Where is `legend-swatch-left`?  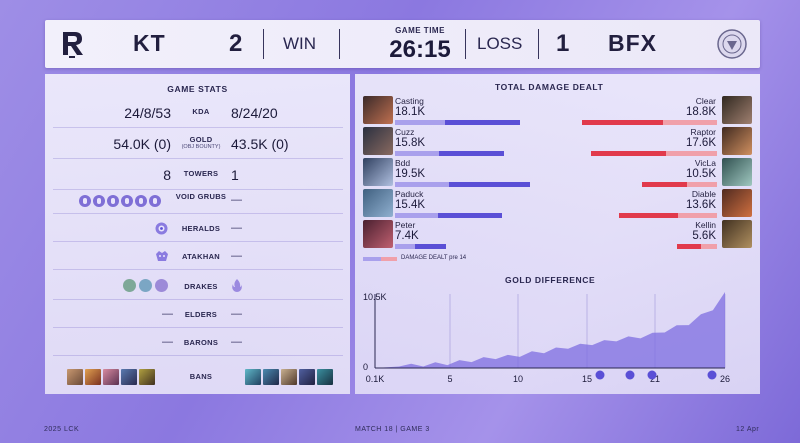 legend-swatch-left is located at coordinates (372, 259).